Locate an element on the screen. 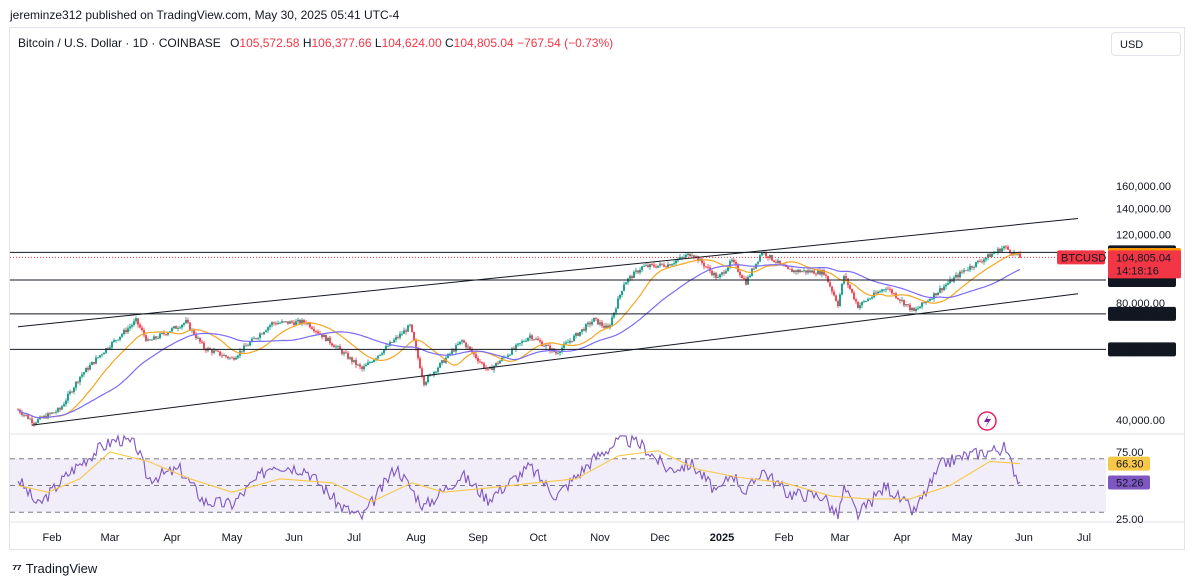  time-tick-label: Dec is located at coordinates (660, 538).